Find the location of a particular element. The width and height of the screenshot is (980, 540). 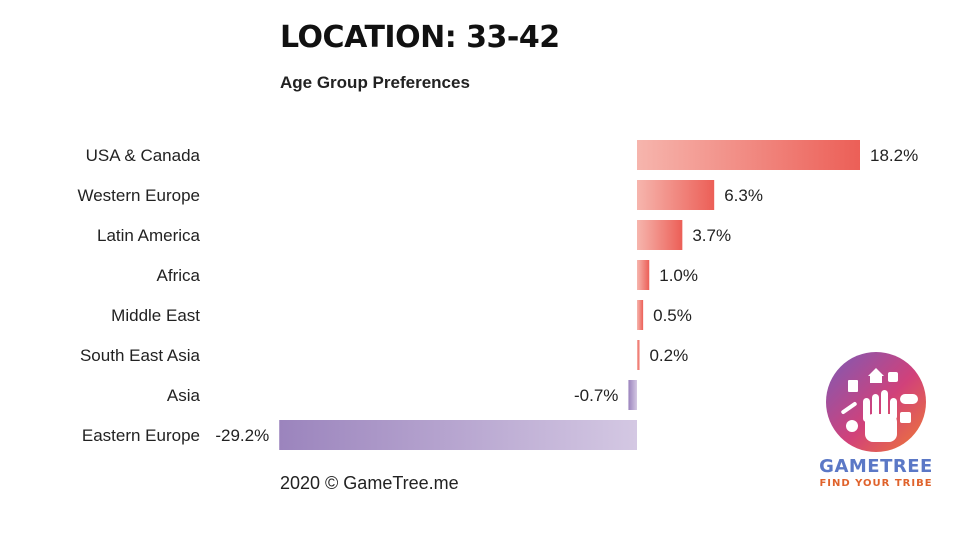

value-label-4: 0.5% is located at coordinates (672, 315).